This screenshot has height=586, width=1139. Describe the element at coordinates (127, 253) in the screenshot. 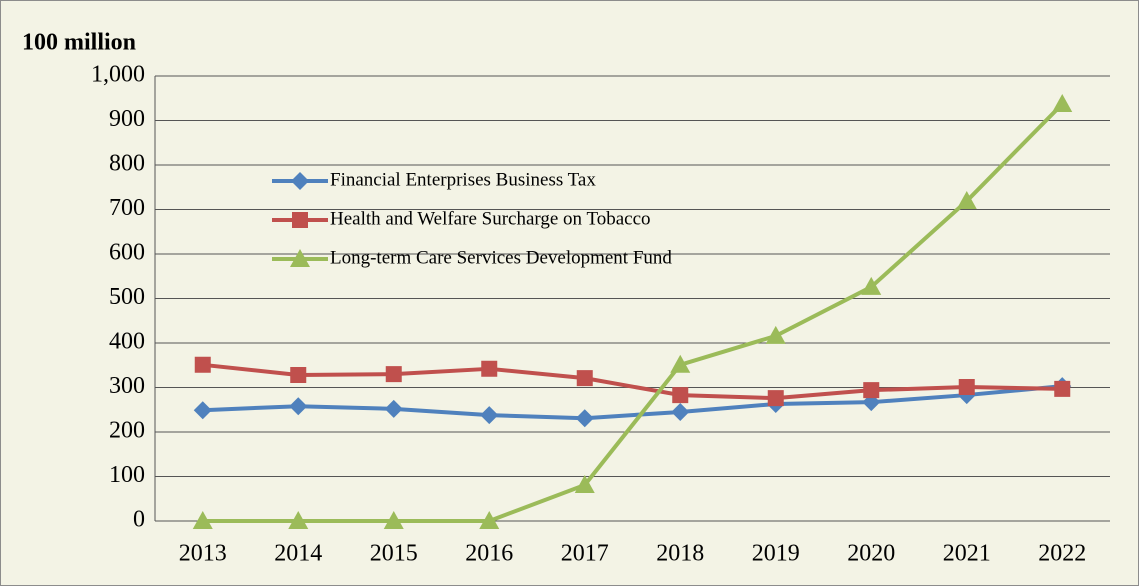

I see `y-tick-label: 600` at that location.